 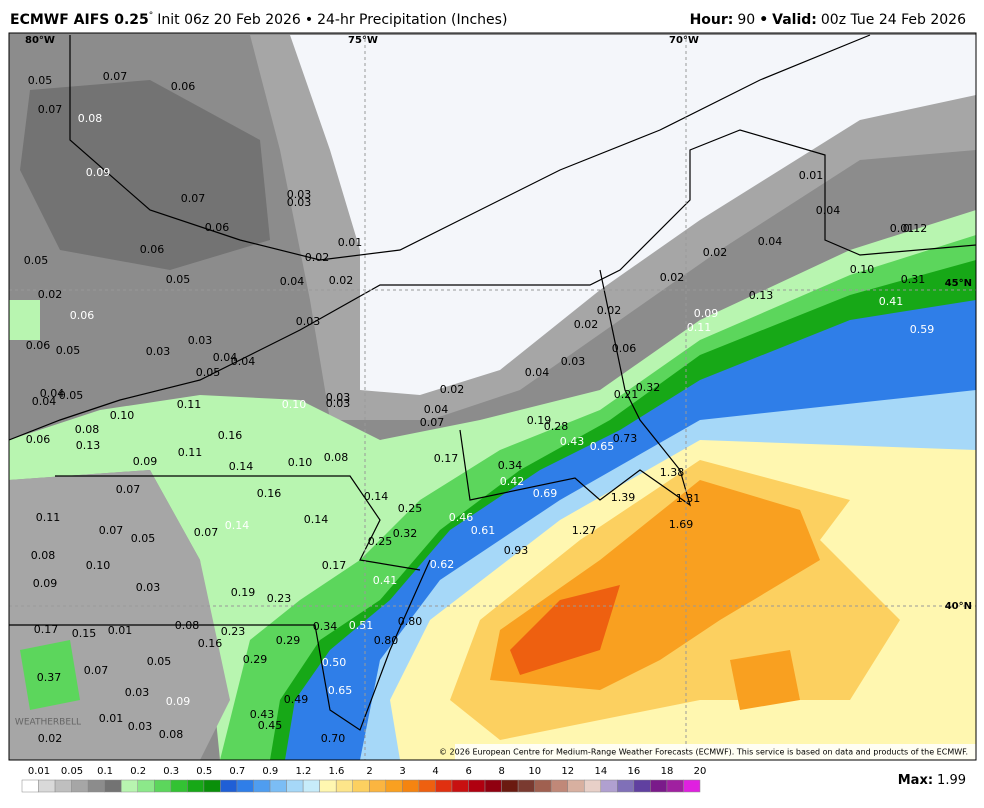 I want to click on max-value: 1.99, so click(x=951, y=780).